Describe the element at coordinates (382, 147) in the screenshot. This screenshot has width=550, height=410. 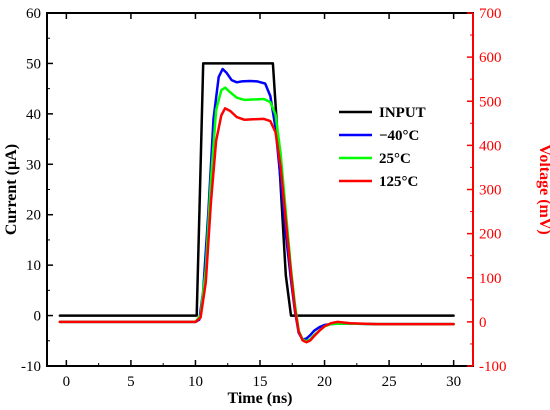
I see `legend: INPUT −40°C 25°C 125°C` at that location.